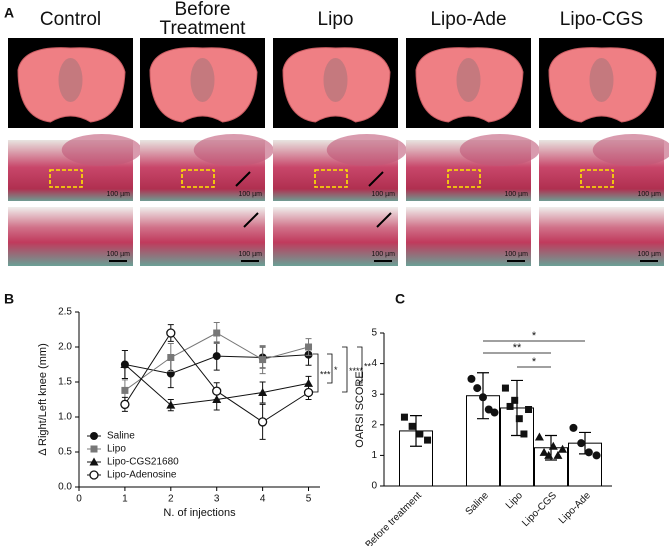  Describe the element at coordinates (65, 382) in the screenshot. I see `y-tick-label: 1.5` at that location.